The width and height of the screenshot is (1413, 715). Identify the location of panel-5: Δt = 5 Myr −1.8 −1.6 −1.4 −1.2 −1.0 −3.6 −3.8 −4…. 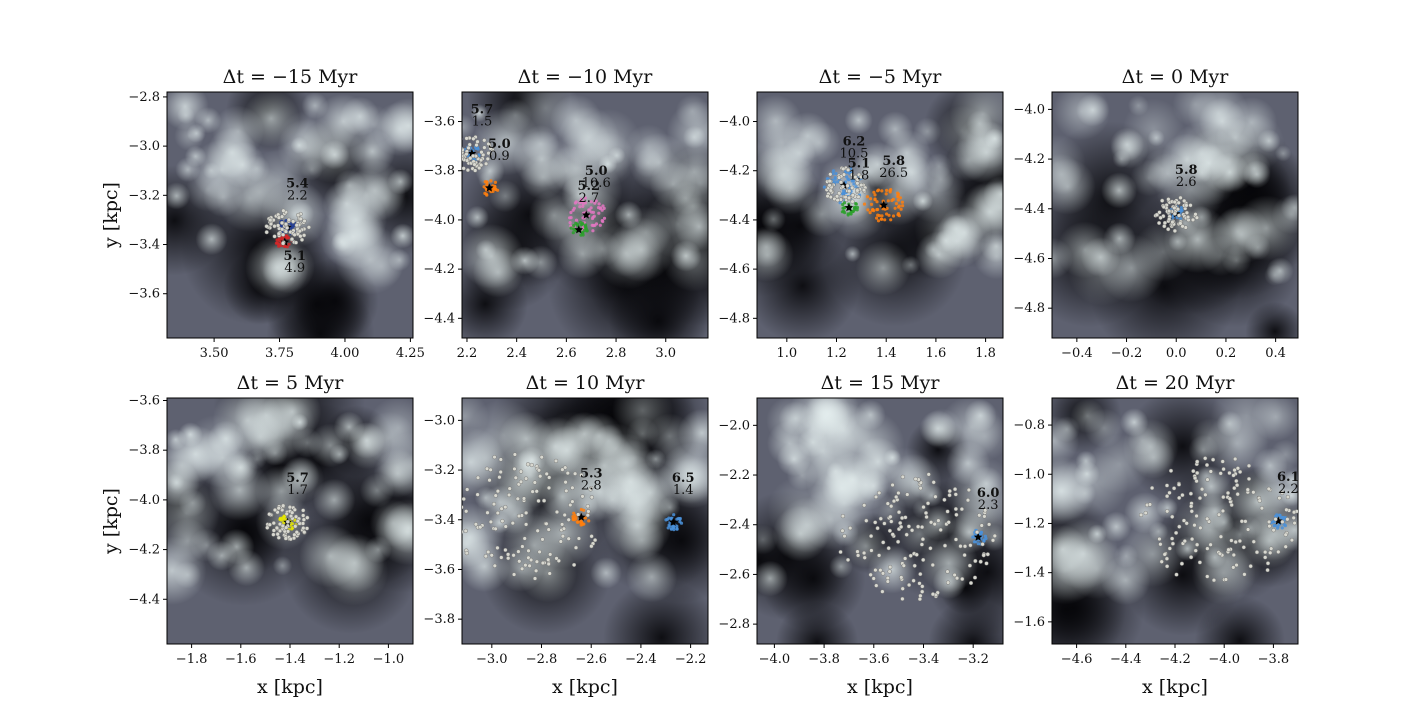
(257, 535).